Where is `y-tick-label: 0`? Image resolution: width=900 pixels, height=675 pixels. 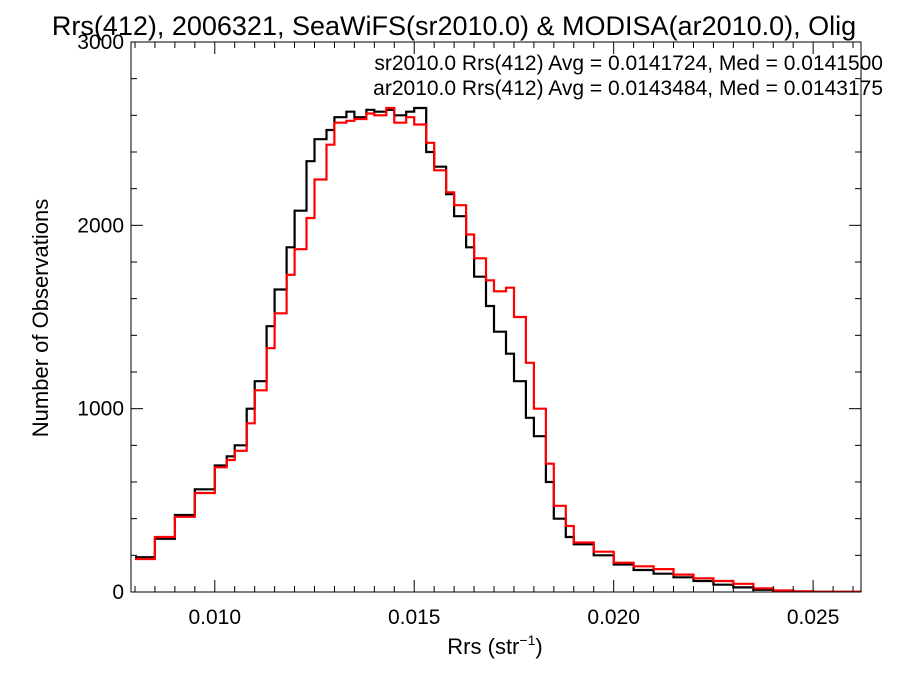
y-tick-label: 0 is located at coordinates (118, 592).